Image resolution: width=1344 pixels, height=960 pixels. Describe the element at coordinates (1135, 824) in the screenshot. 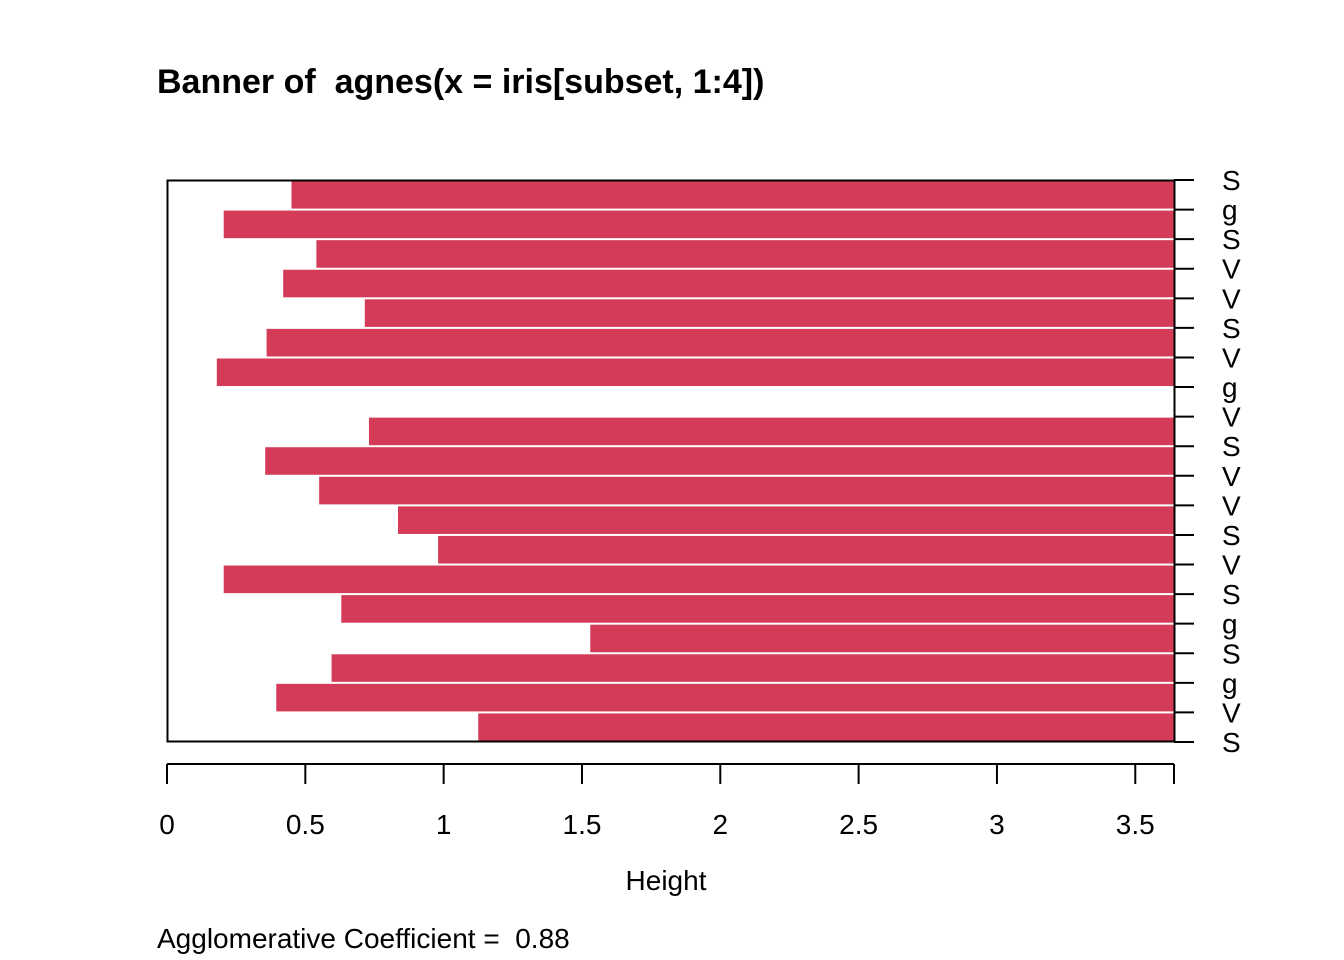

I see `x-tick-label: 3.5` at that location.